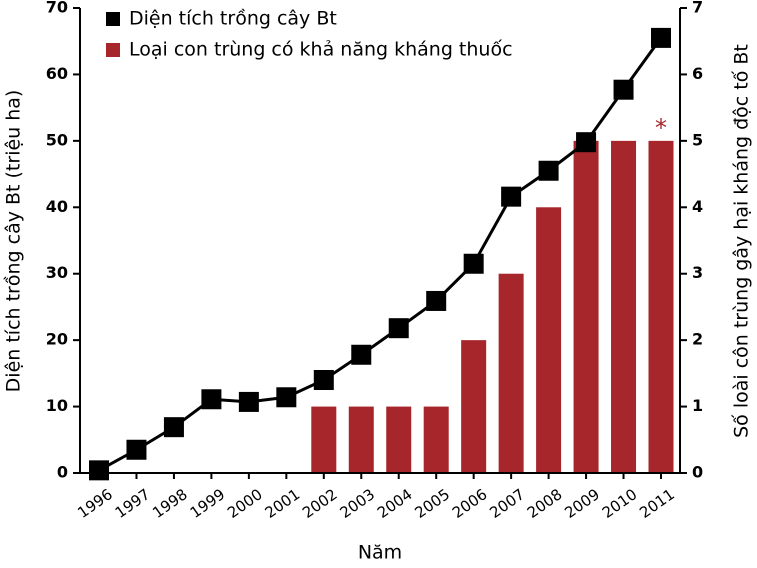 This screenshot has height=568, width=757. I want to click on y2-tick-label: 4, so click(697, 206).